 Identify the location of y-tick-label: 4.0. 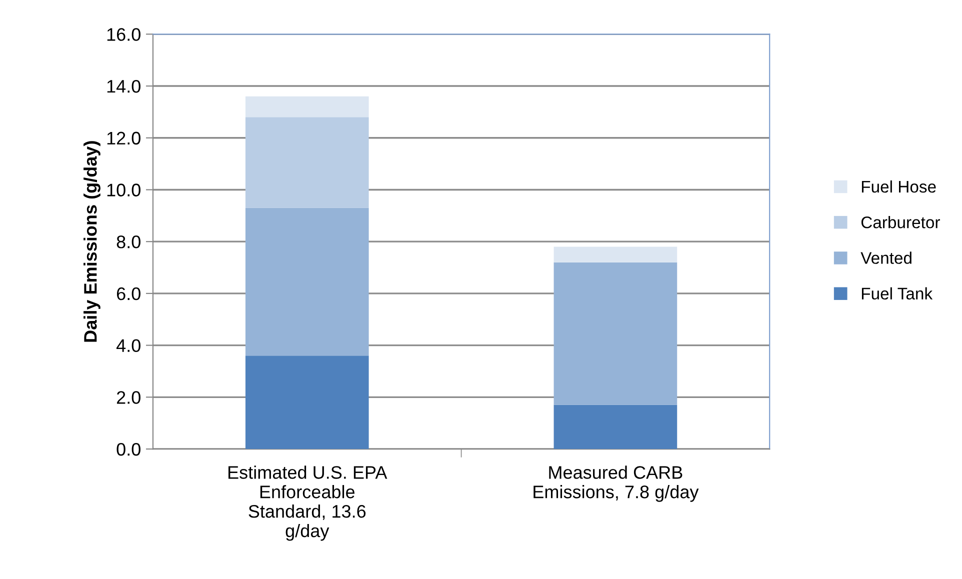
(128, 345).